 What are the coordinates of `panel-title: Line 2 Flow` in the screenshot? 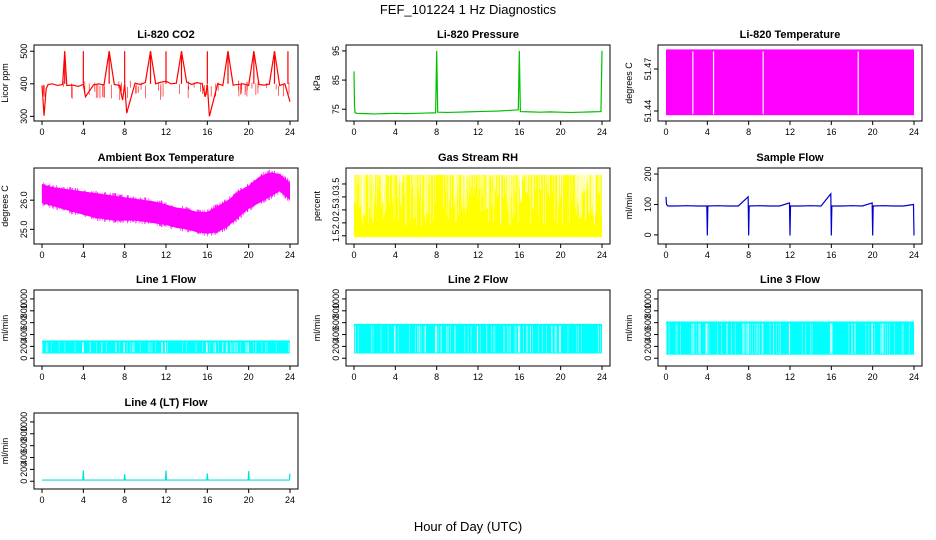 It's located at (478, 280).